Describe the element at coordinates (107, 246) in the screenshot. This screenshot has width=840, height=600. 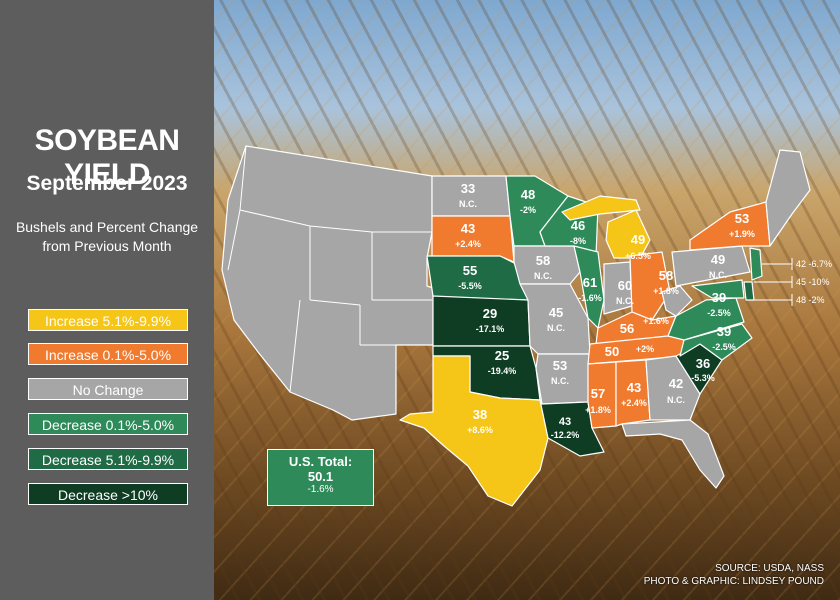
I see `description-line-2: from Previous Month` at that location.